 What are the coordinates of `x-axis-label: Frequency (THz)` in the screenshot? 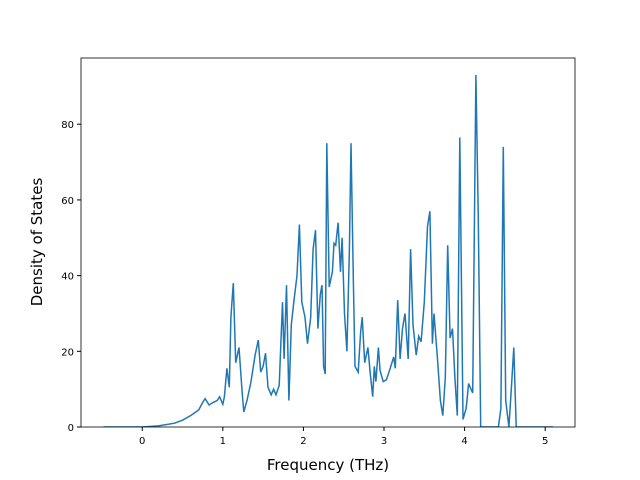 It's located at (328, 465).